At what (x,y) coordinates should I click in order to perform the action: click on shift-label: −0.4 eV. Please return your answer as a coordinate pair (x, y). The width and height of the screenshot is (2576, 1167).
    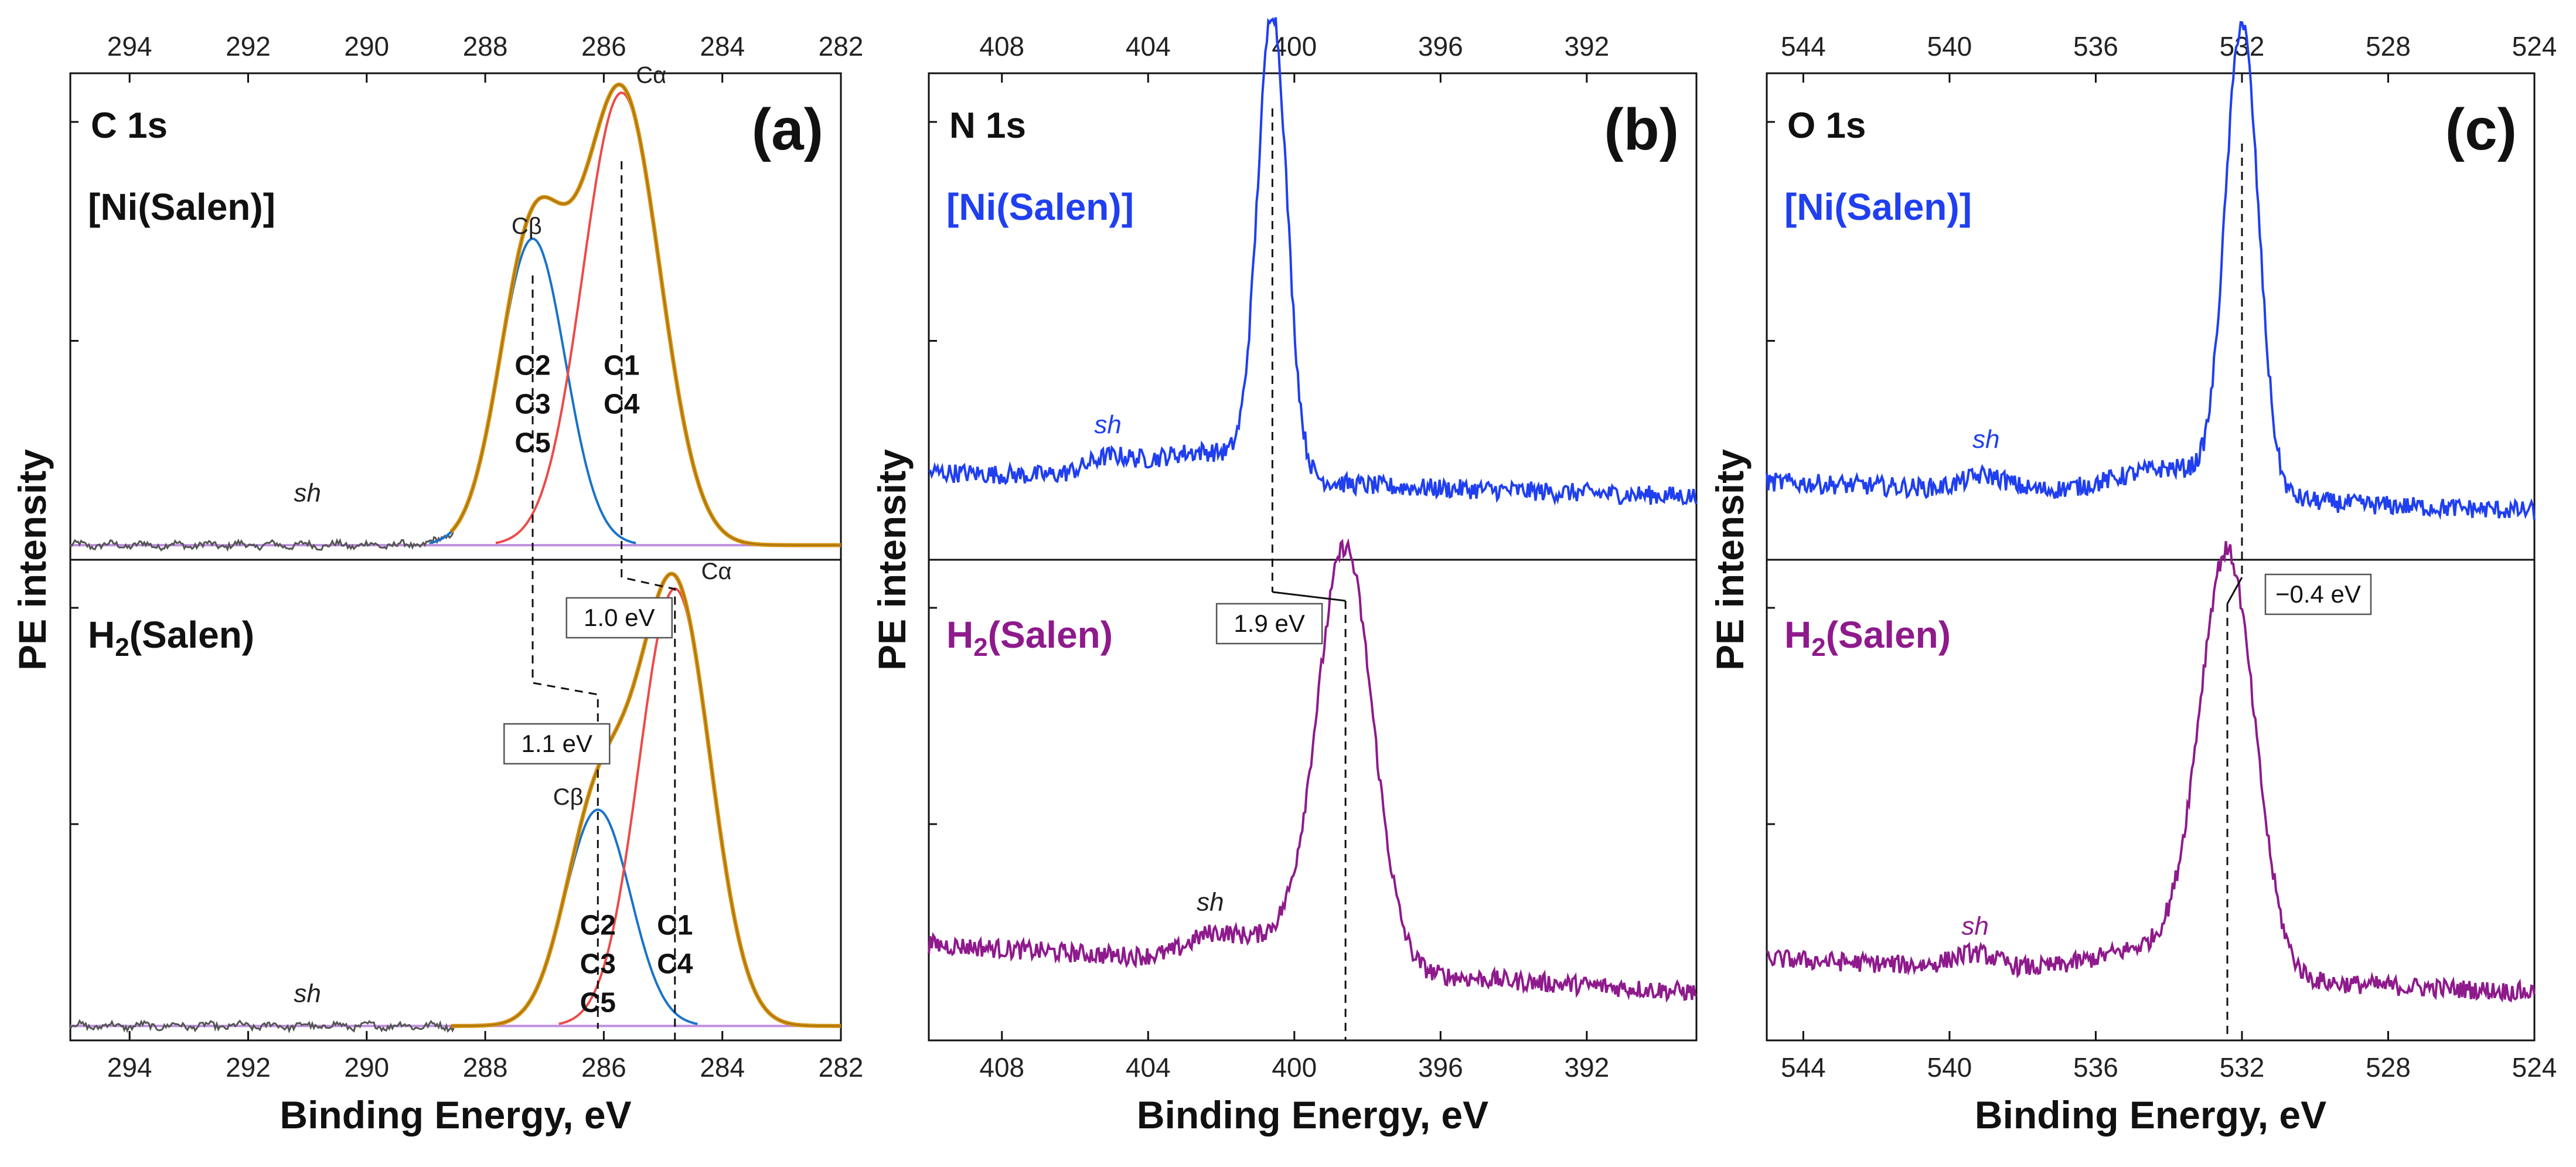
    Looking at the image, I should click on (2318, 594).